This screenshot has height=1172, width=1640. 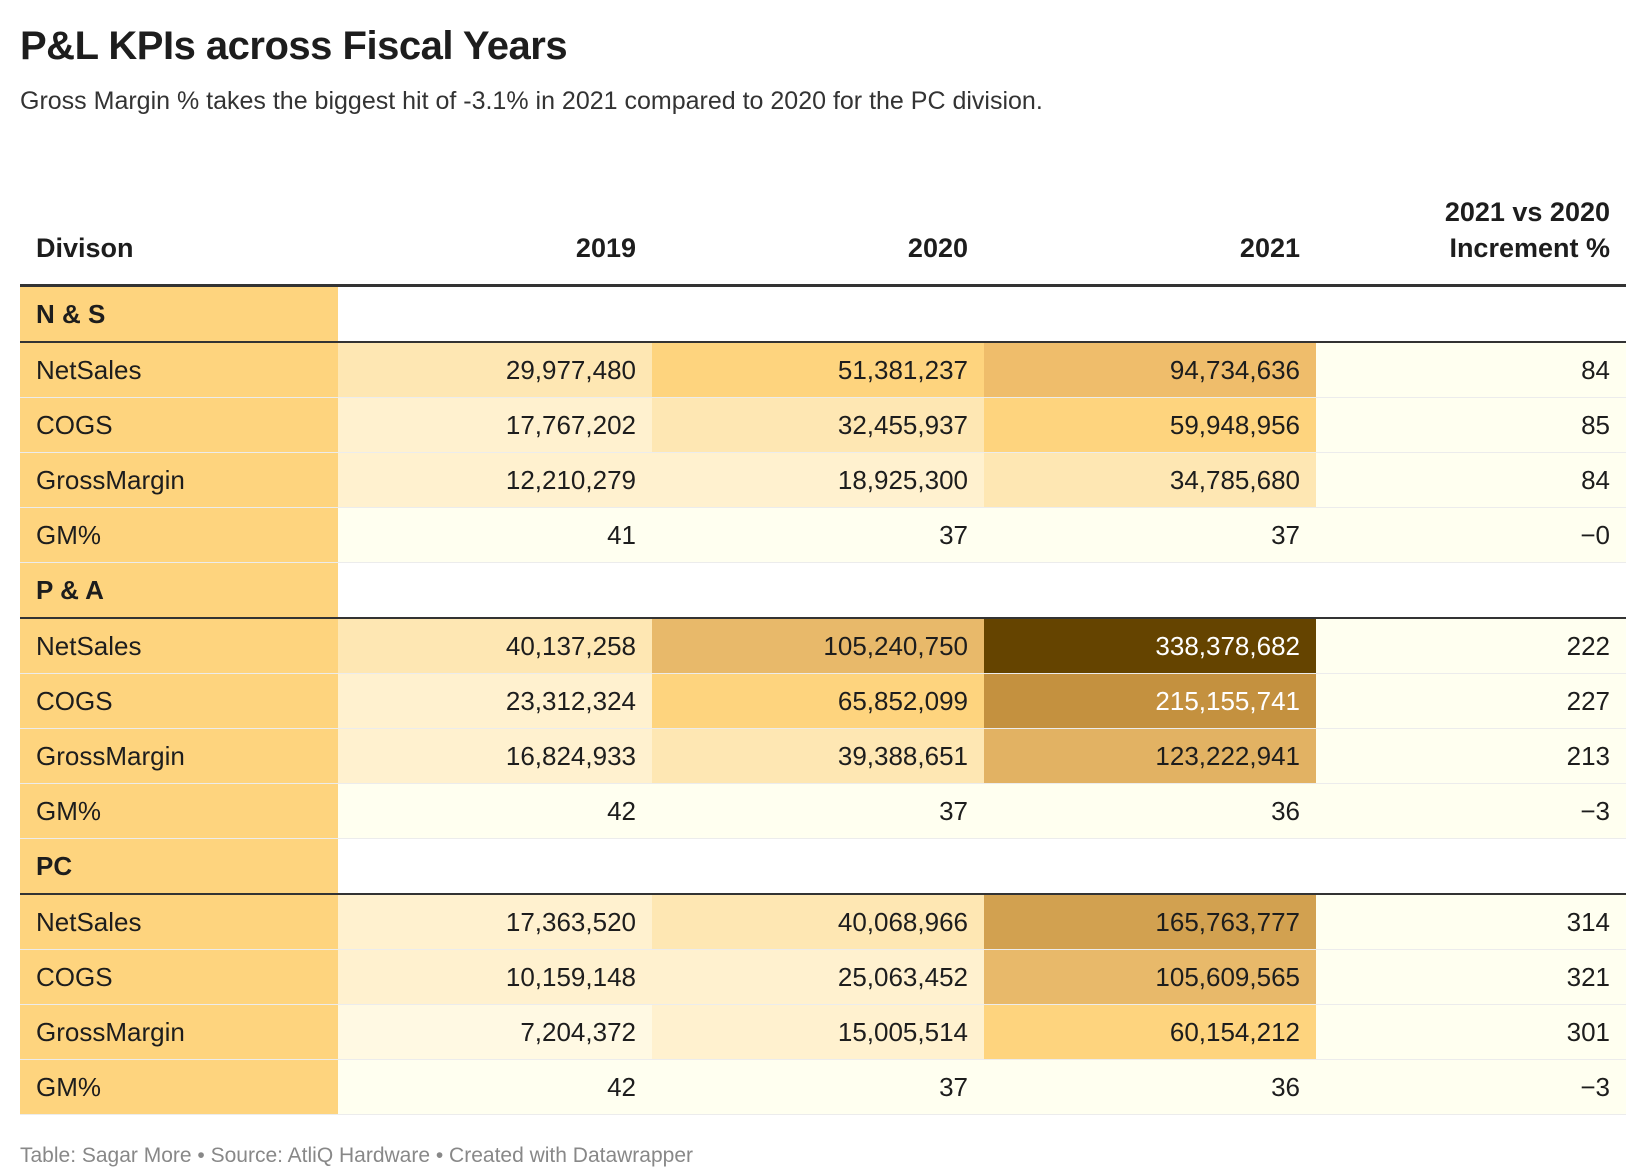 I want to click on value-cell-2021: 338,378,682, so click(x=1150, y=646).